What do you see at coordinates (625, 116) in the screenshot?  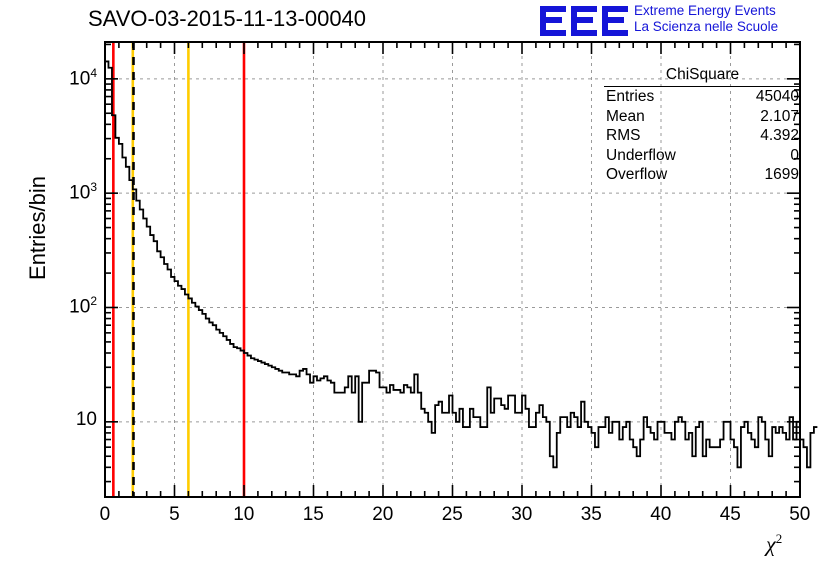 I see `stats-row-label: Mean` at bounding box center [625, 116].